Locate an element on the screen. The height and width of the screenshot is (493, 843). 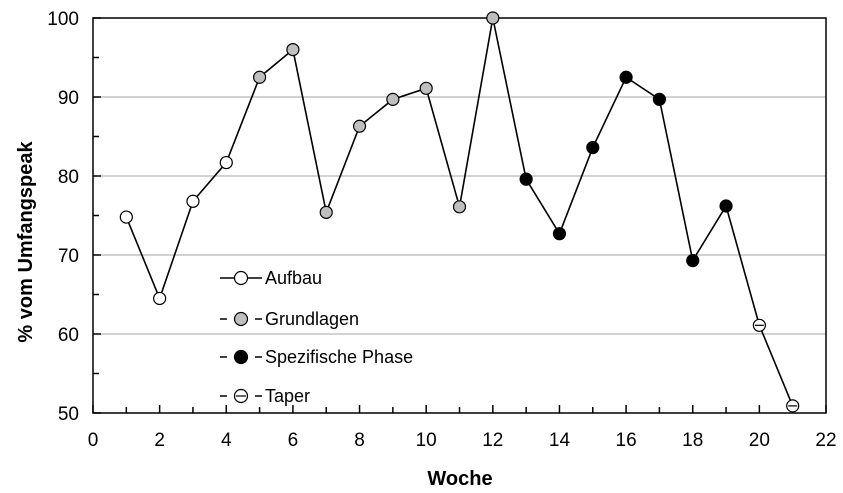
y-tick-label: 60 is located at coordinates (68, 335).